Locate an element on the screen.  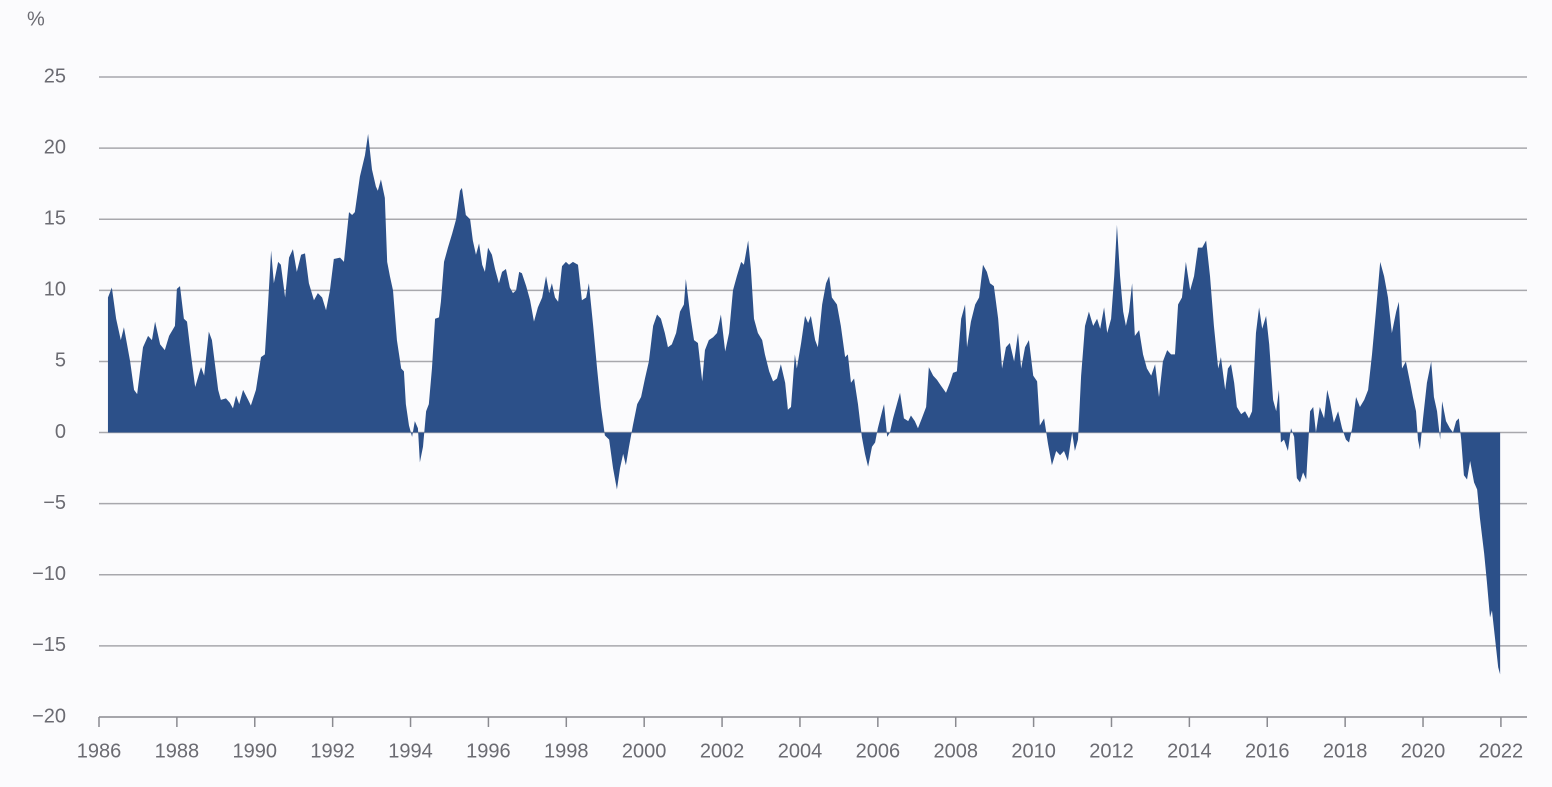
y-tick-label: −20 is located at coordinates (49, 716).